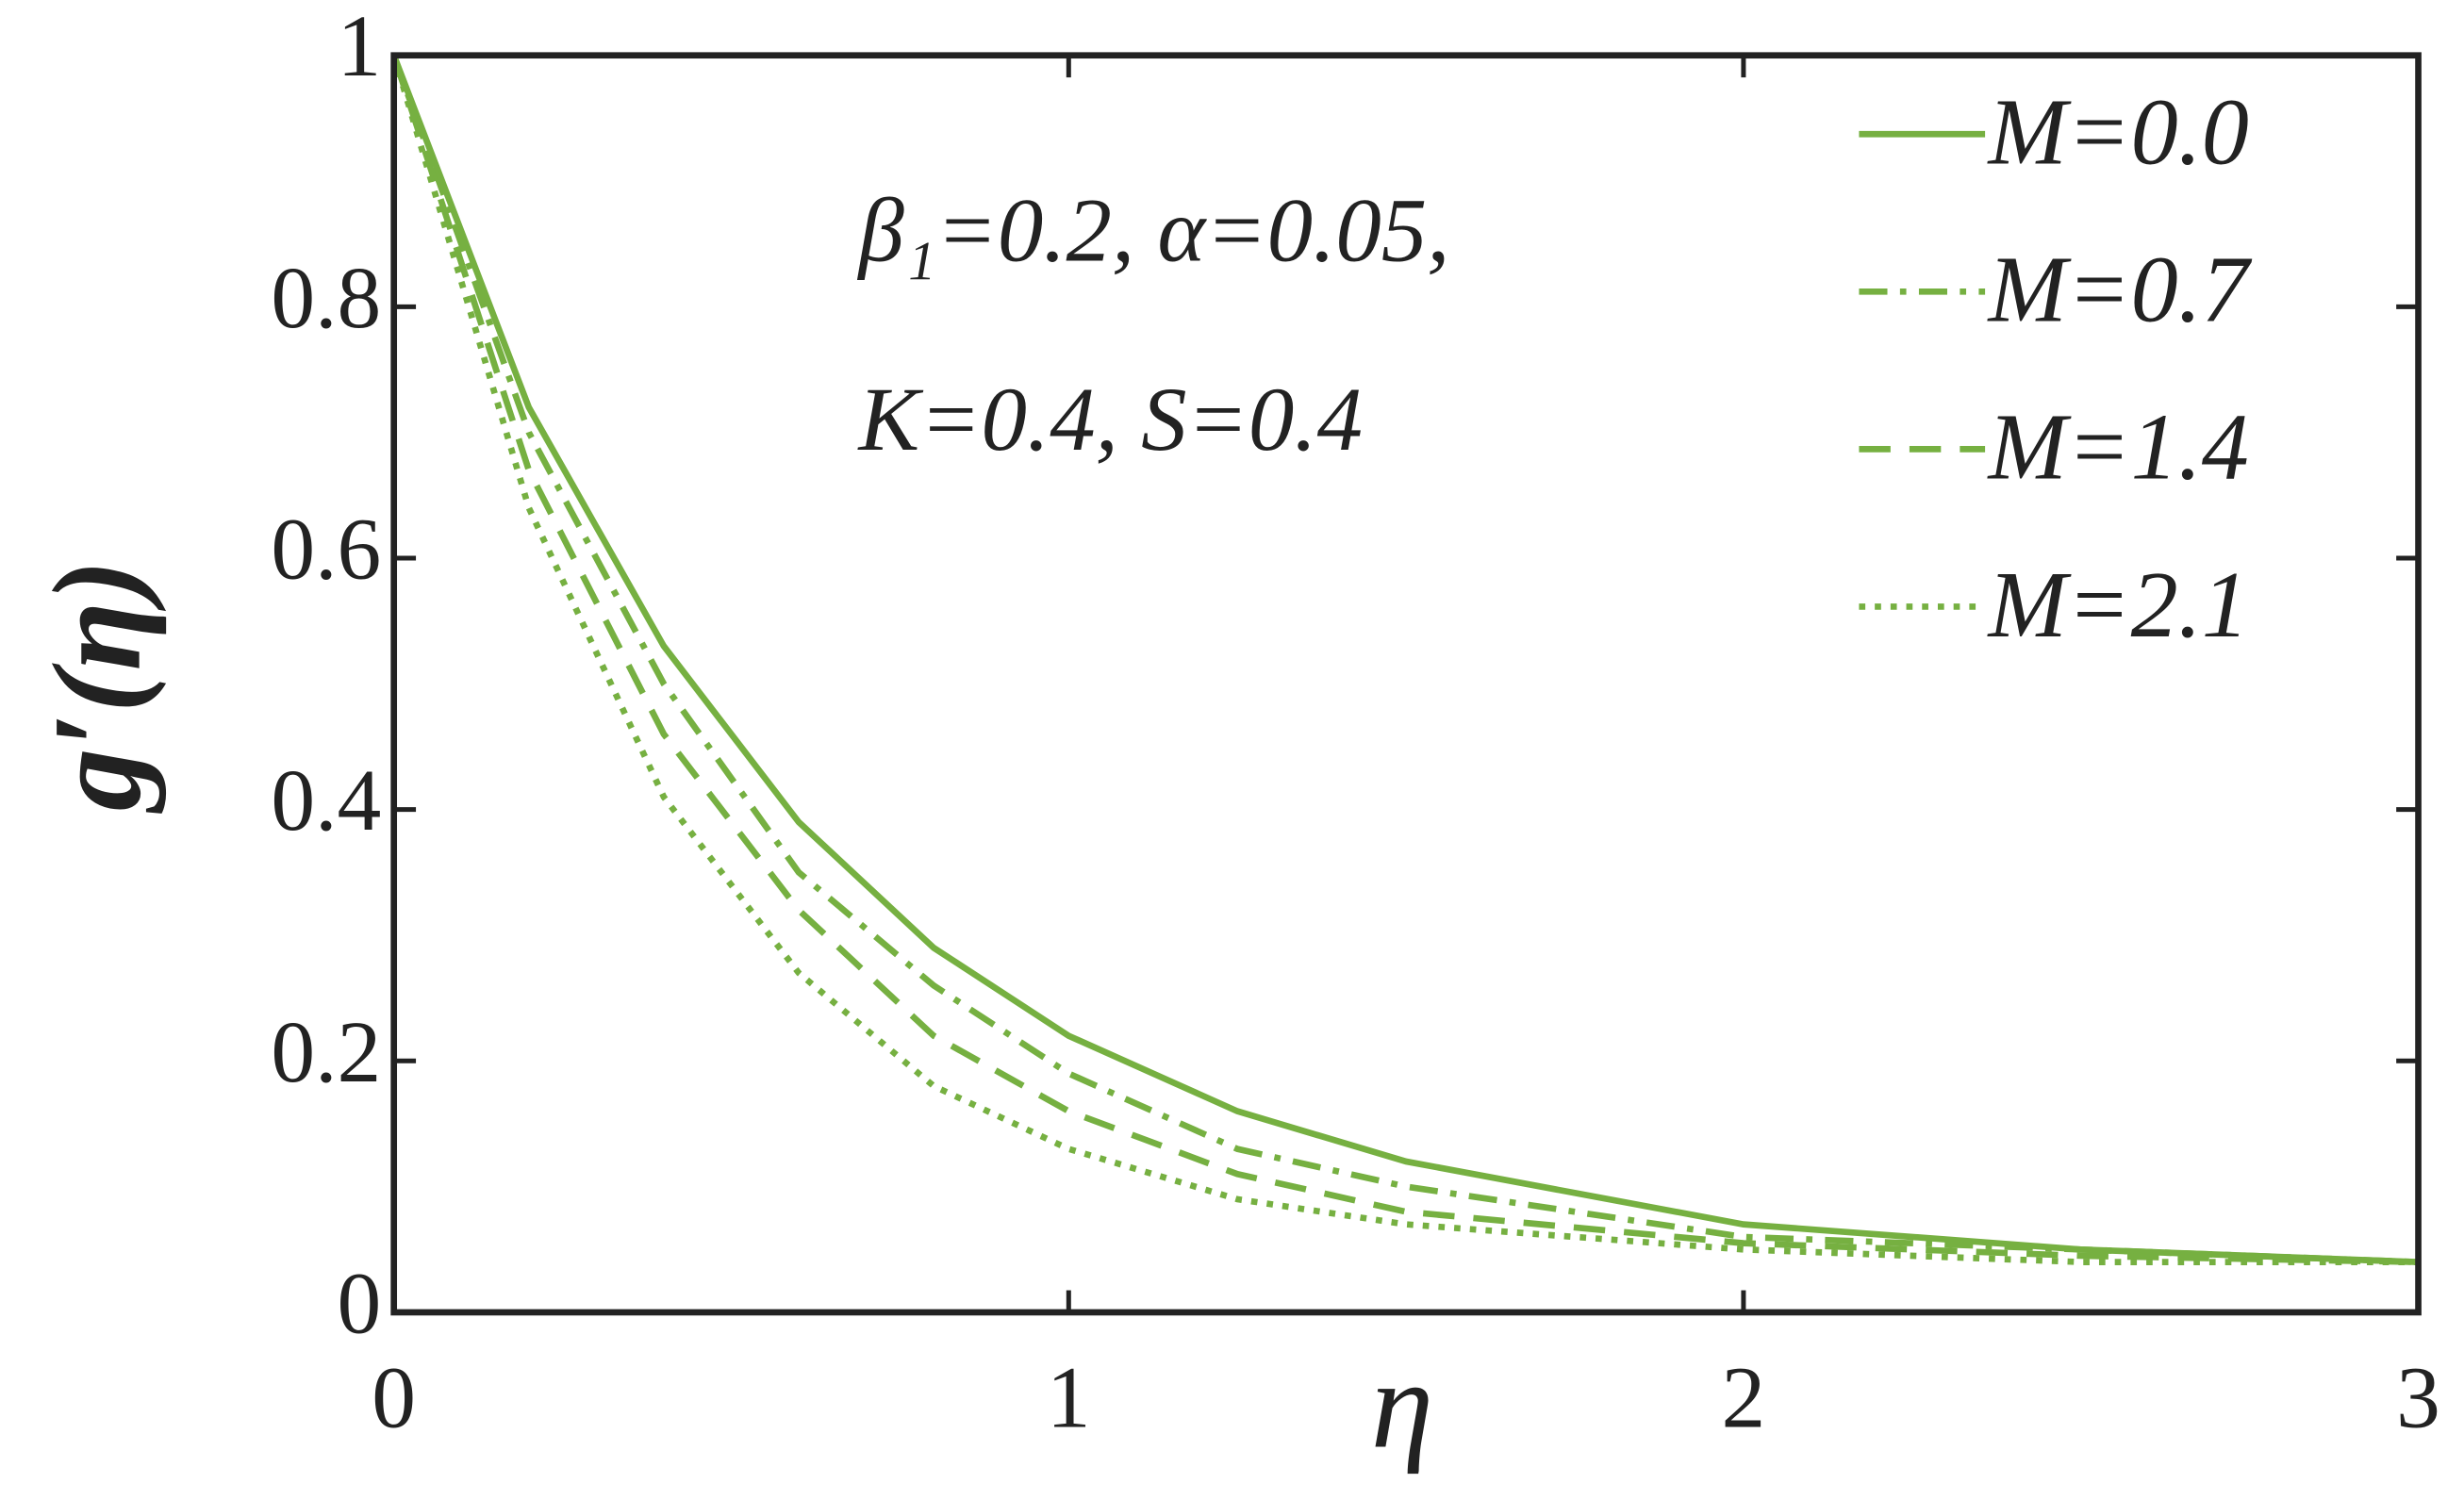 The height and width of the screenshot is (1500, 2464). What do you see at coordinates (2117, 447) in the screenshot?
I see `legend-label: M=1.4` at bounding box center [2117, 447].